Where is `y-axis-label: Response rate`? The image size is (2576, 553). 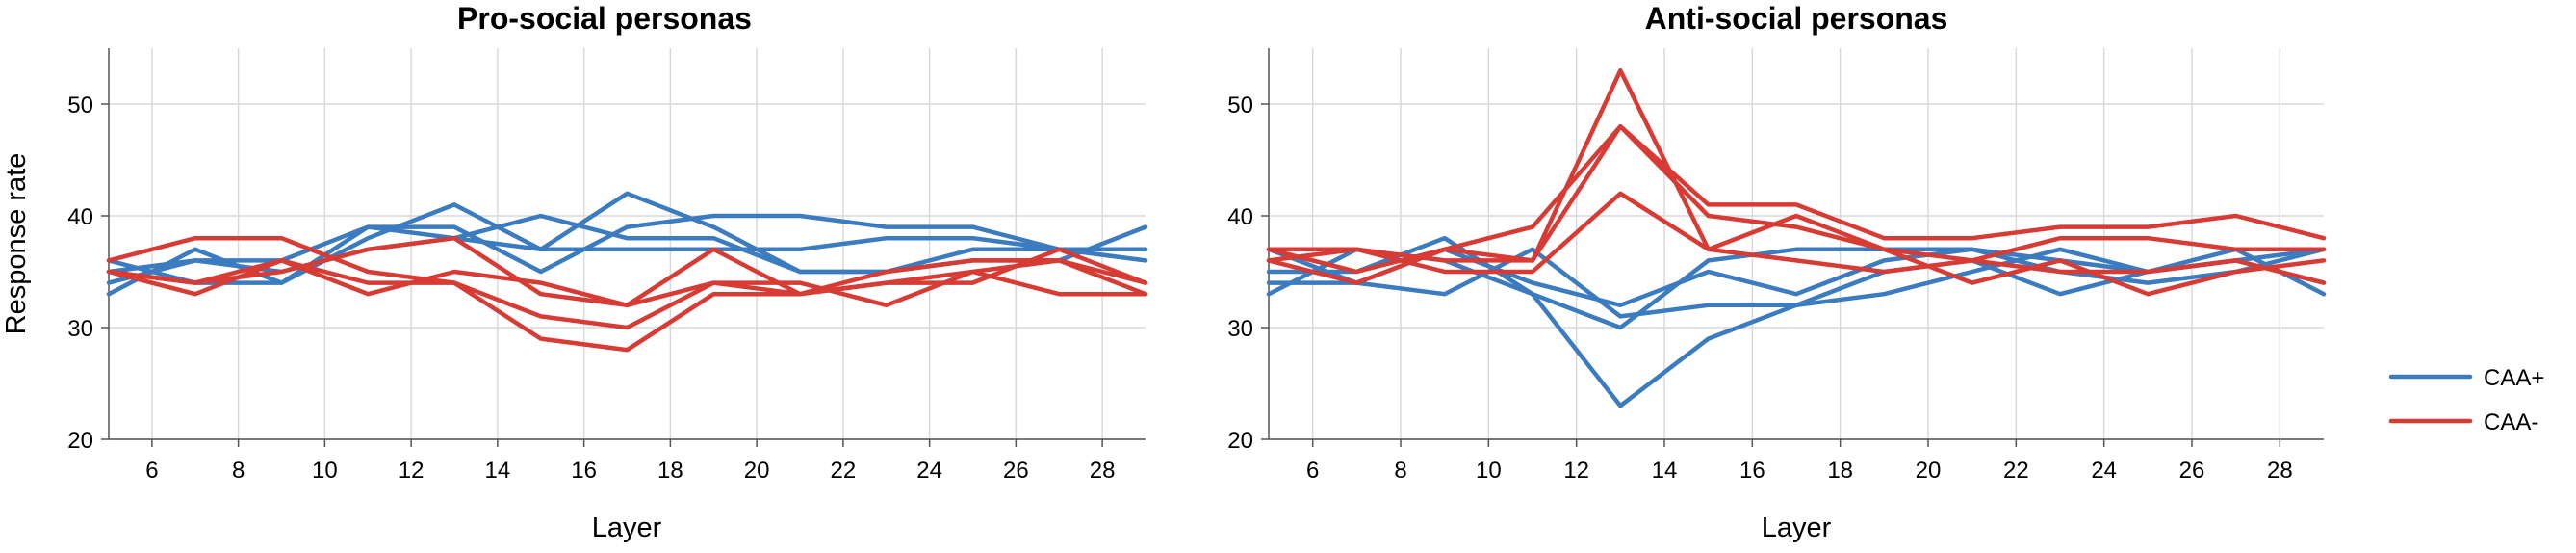
y-axis-label: Response rate is located at coordinates (16, 244).